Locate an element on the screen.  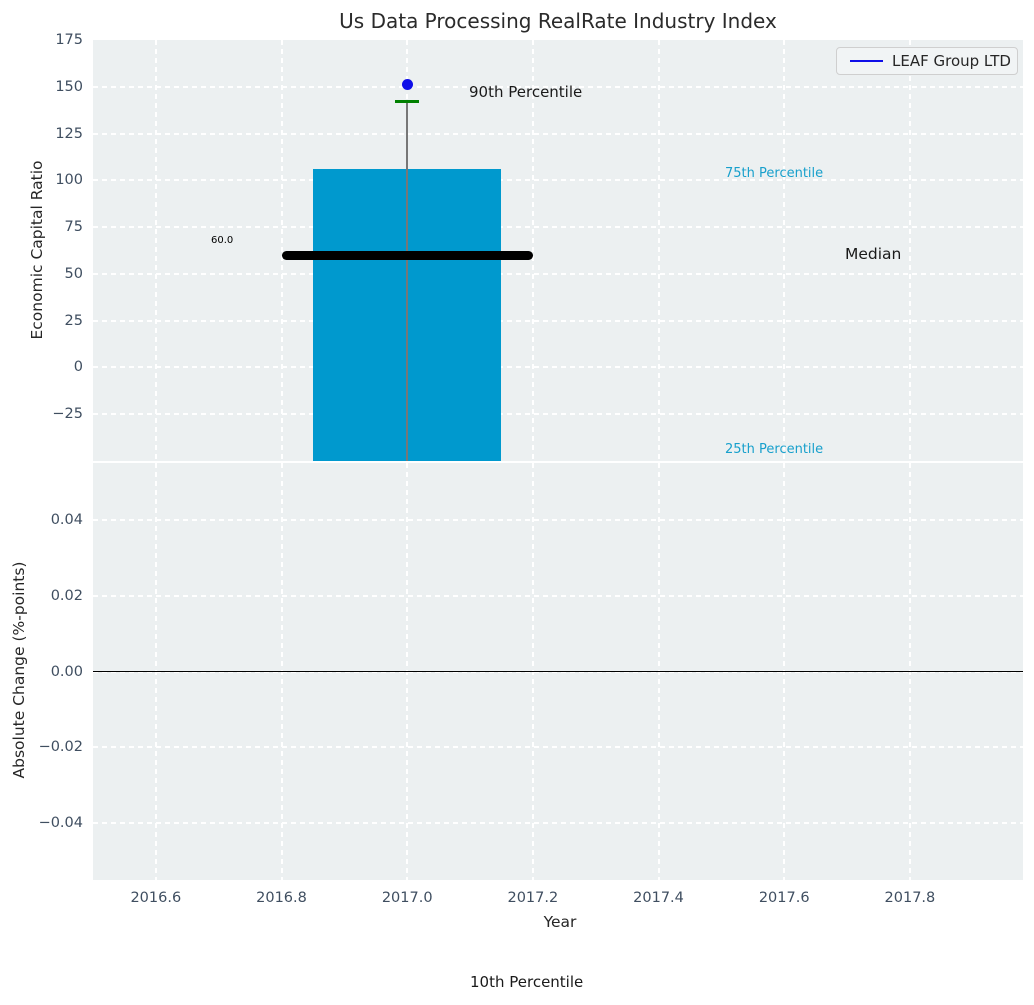
x-tick-label: 2017.2 is located at coordinates (533, 898).